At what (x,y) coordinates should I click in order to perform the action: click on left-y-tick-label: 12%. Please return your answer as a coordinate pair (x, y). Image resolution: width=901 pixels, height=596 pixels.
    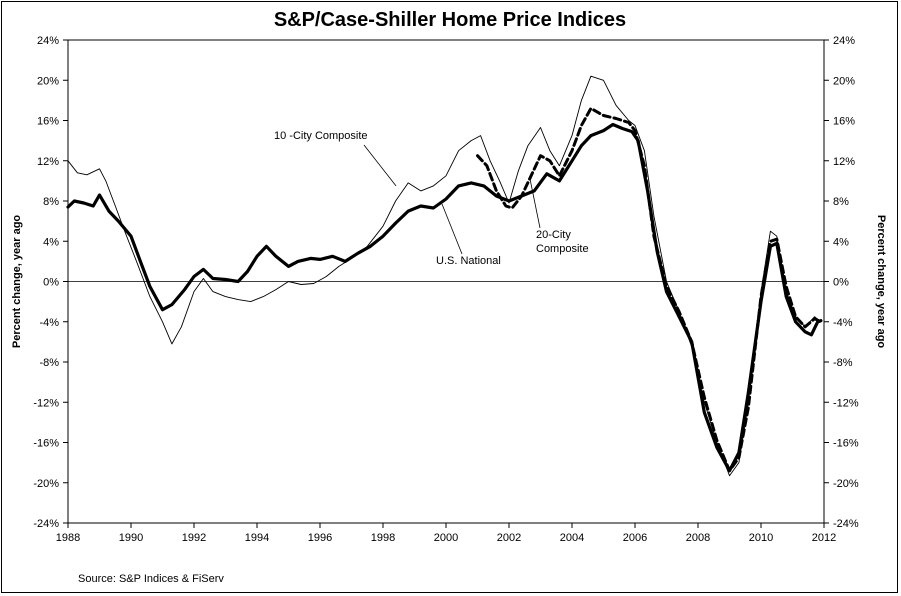
    Looking at the image, I should click on (48, 162).